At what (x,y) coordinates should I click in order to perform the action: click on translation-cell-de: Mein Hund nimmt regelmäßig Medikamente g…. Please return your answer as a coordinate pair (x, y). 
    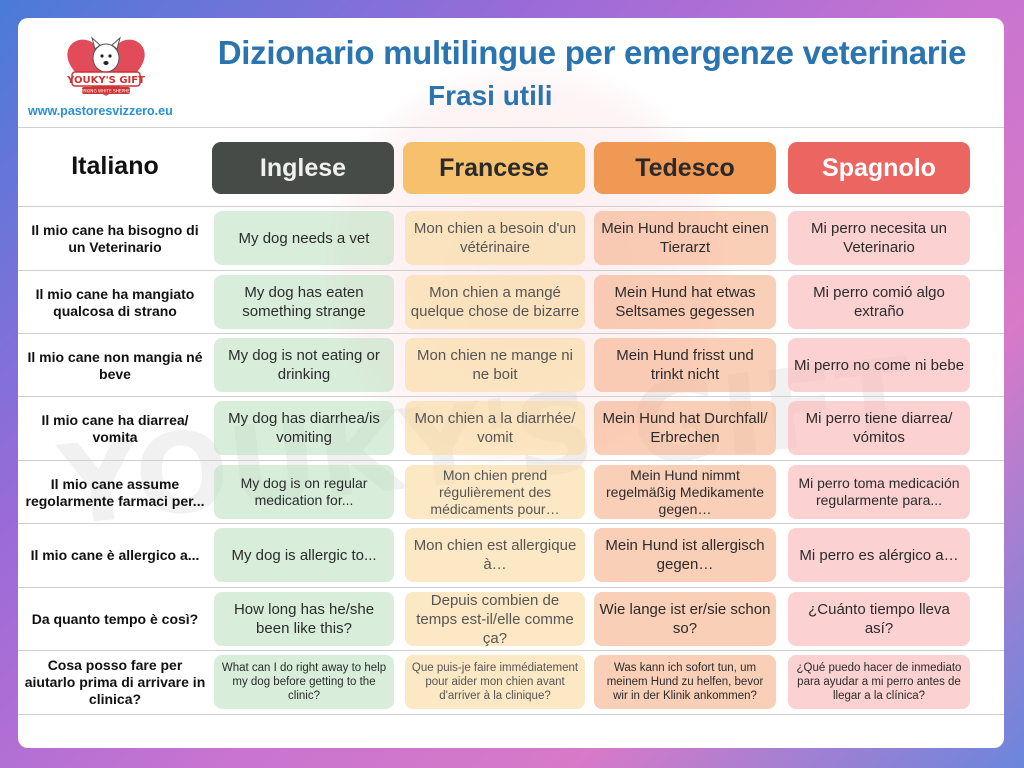
    Looking at the image, I should click on (685, 492).